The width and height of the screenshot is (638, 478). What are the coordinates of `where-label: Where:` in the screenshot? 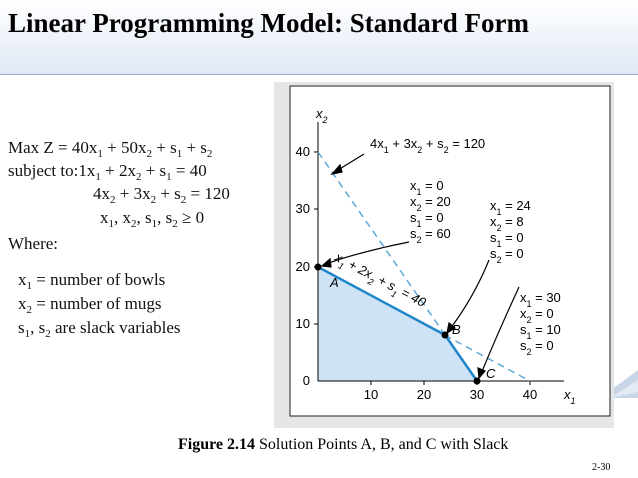 It's located at (33, 243).